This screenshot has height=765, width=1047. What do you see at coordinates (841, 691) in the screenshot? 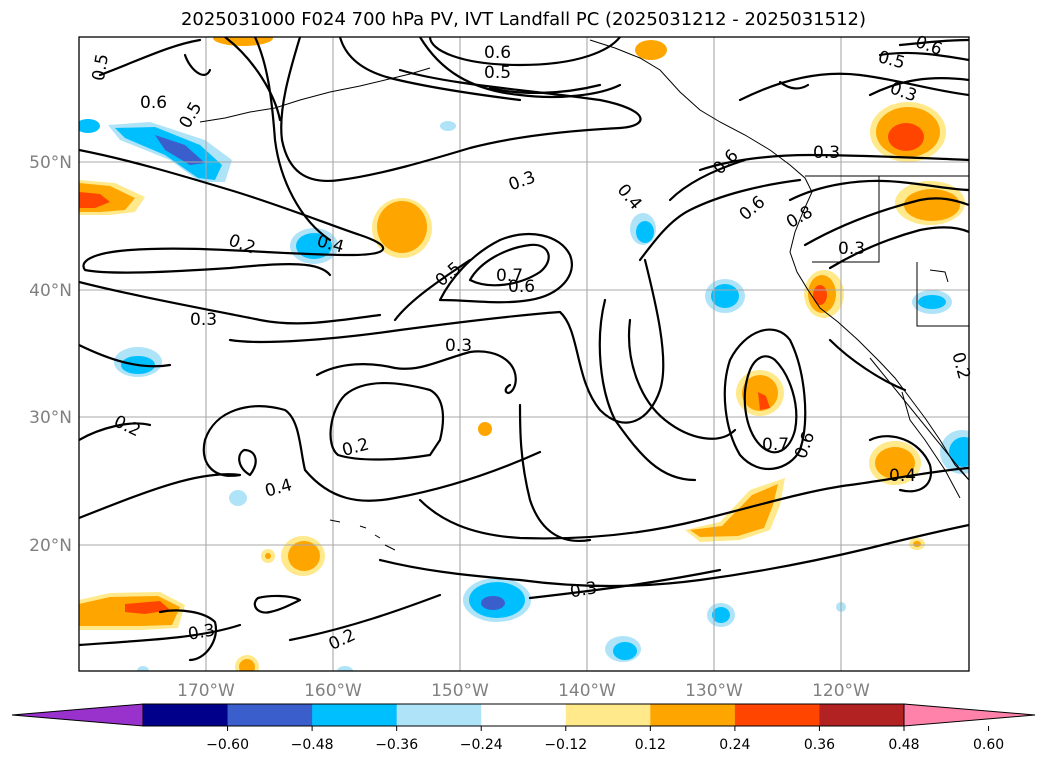
I see `lon-label: 120°W` at bounding box center [841, 691].